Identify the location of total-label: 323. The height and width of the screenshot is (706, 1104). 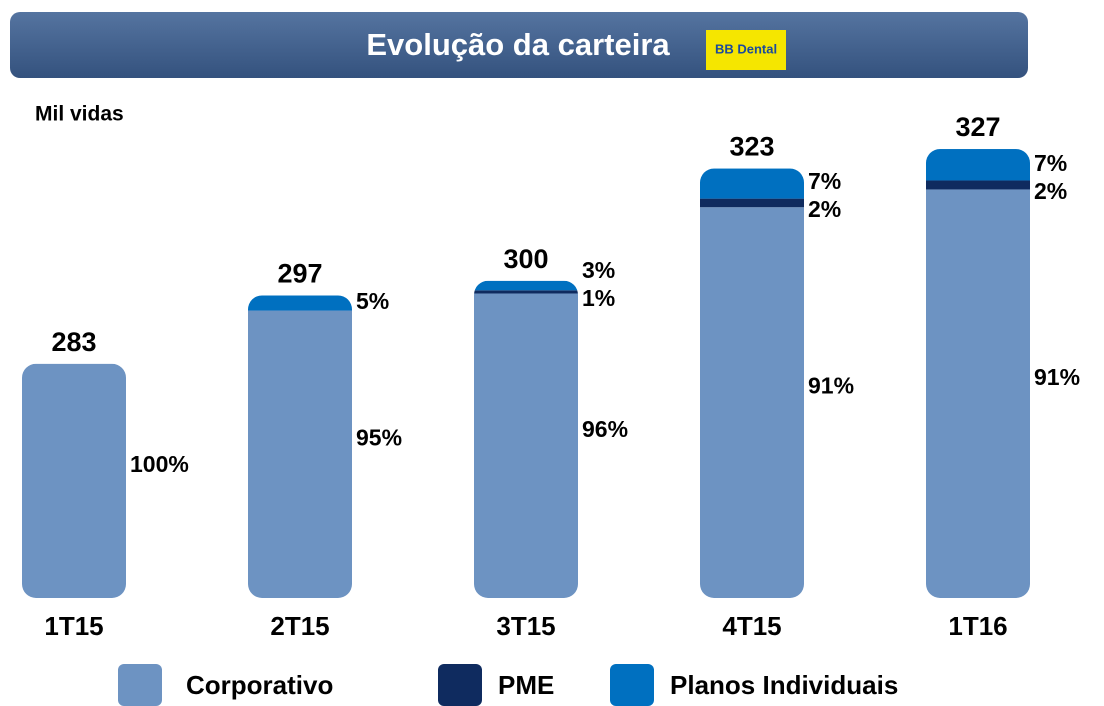
(751, 147).